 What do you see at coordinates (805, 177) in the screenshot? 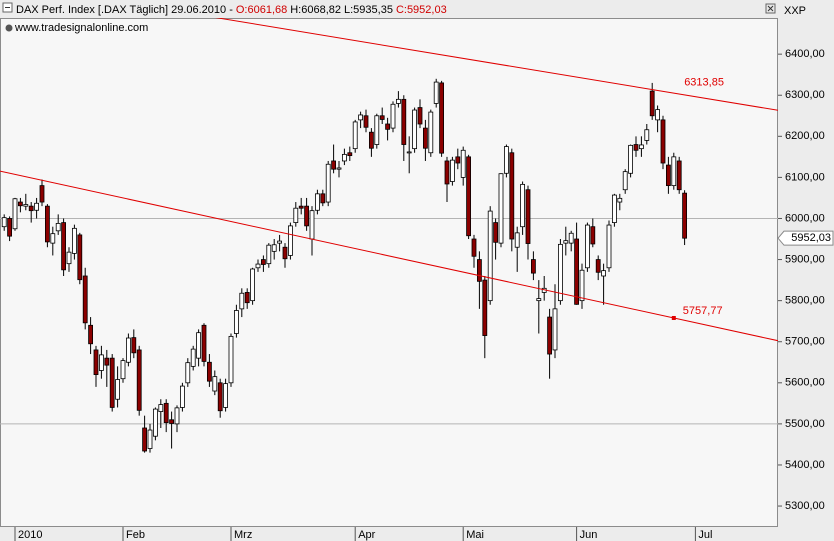
I see `y-tick-label: 6100,00` at bounding box center [805, 177].